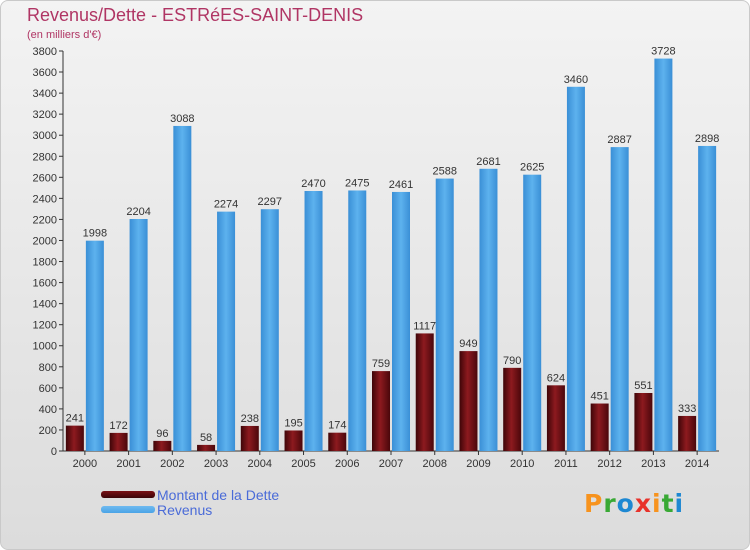 This screenshot has height=550, width=750. Describe the element at coordinates (45, 73) in the screenshot. I see `y-tick-label: 3600` at that location.